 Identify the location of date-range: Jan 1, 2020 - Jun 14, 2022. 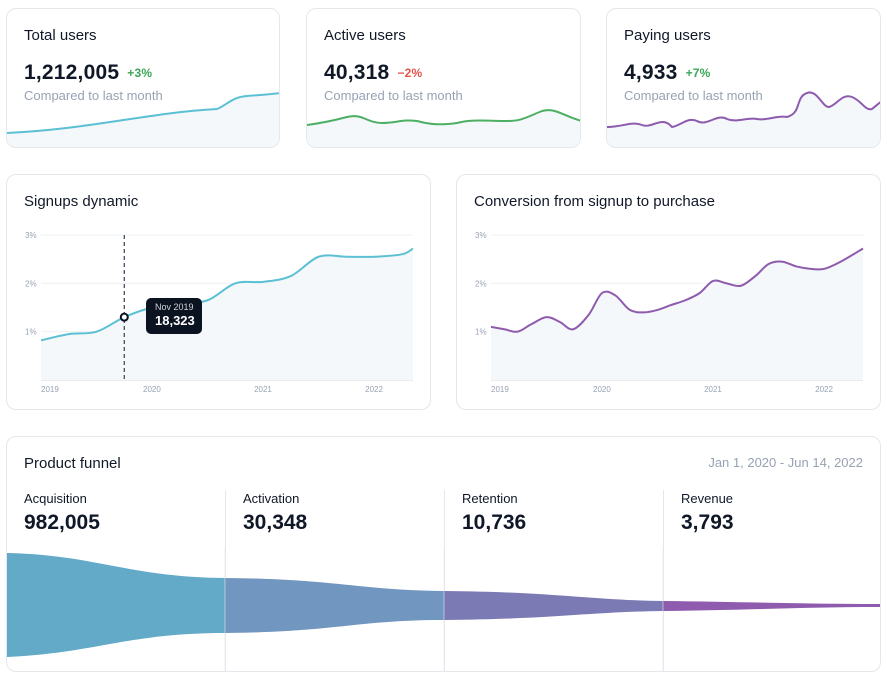
(785, 462).